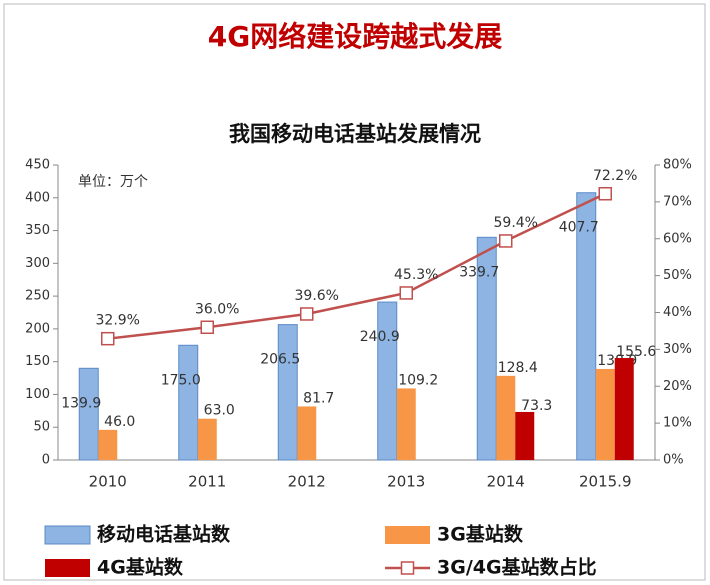 The image size is (710, 585). Describe the element at coordinates (677, 275) in the screenshot. I see `y2-tick-label: 50%` at that location.